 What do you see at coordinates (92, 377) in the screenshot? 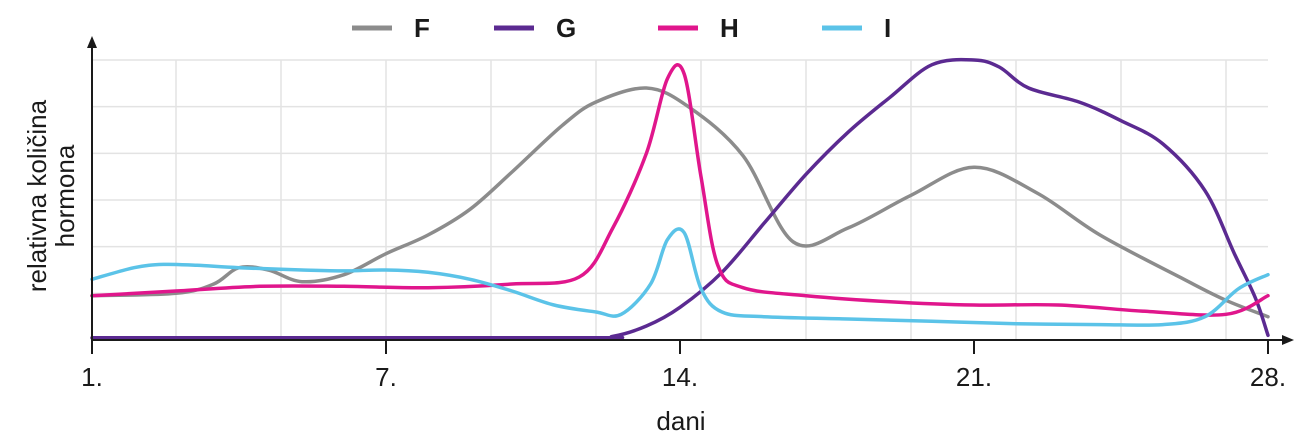
I see `x-tick-label: 1.` at bounding box center [92, 377].